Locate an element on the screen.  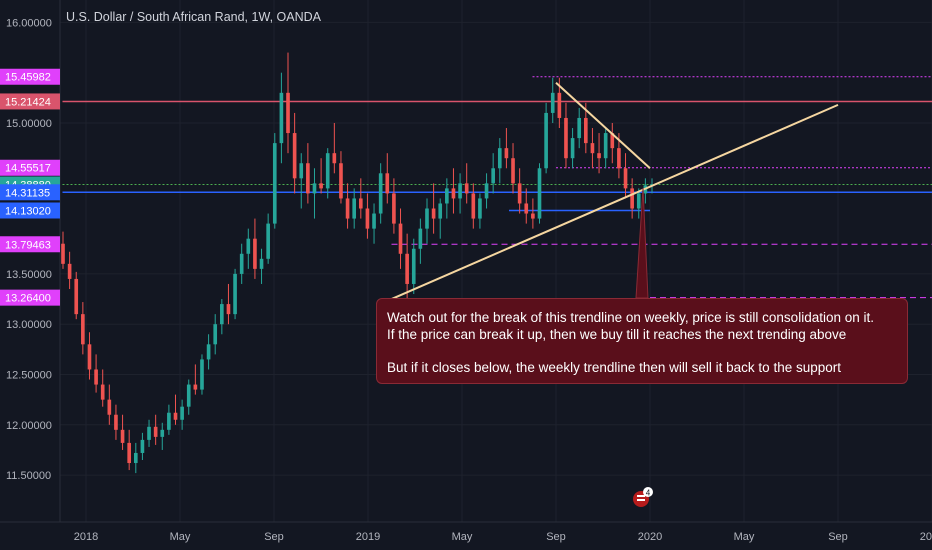
y-tick-label: 15.00000 is located at coordinates (29, 124).